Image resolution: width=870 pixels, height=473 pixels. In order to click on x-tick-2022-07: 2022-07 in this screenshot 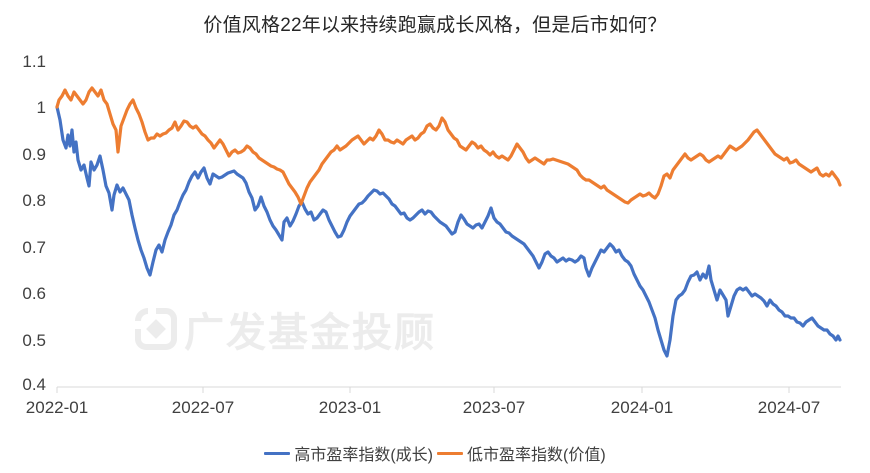, I will do `click(203, 407)`.